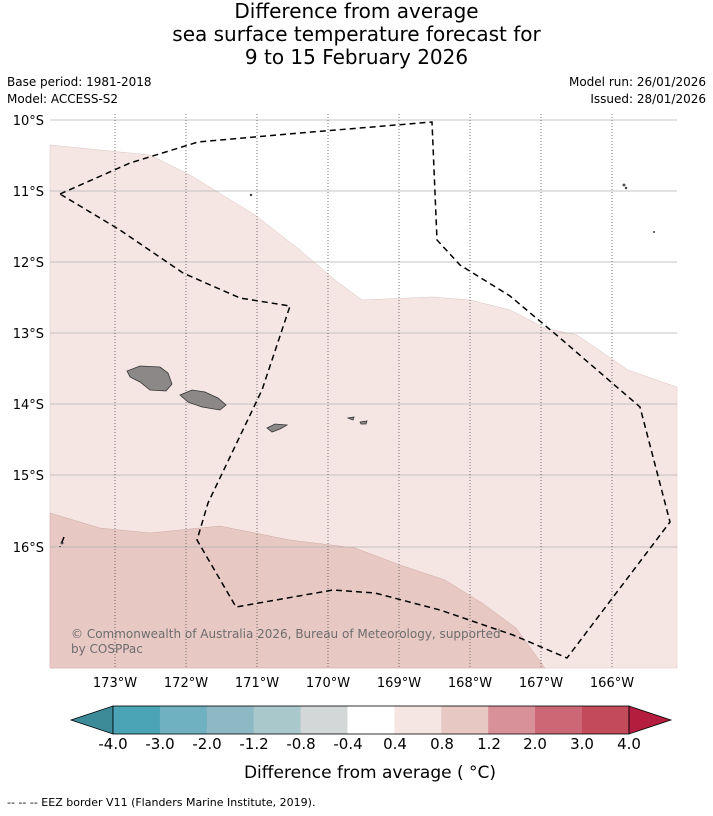  I want to click on colorbar-label: -1.2, so click(254, 744).